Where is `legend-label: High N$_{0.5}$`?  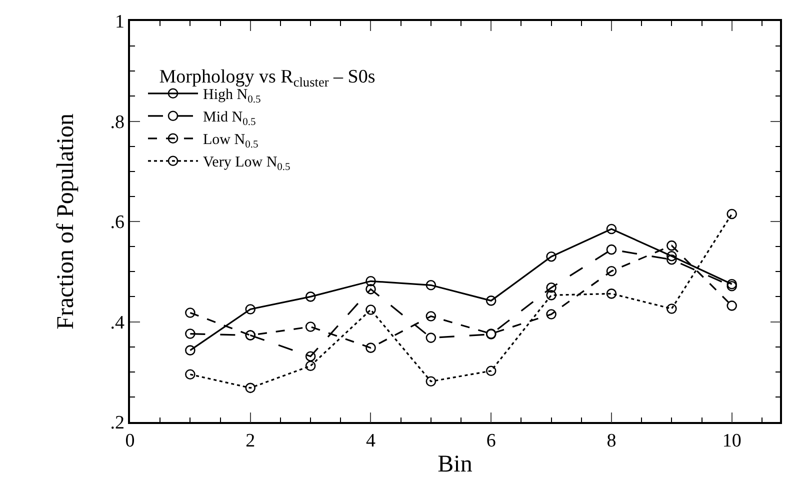 legend-label: High N$_{0.5}$ is located at coordinates (232, 96).